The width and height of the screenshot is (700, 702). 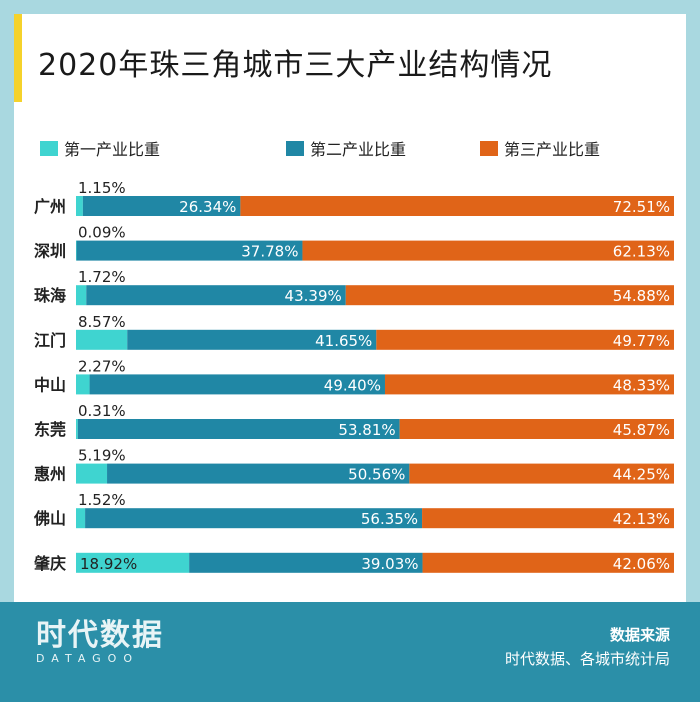 What do you see at coordinates (49, 518) in the screenshot?
I see `category-label: 佛山` at bounding box center [49, 518].